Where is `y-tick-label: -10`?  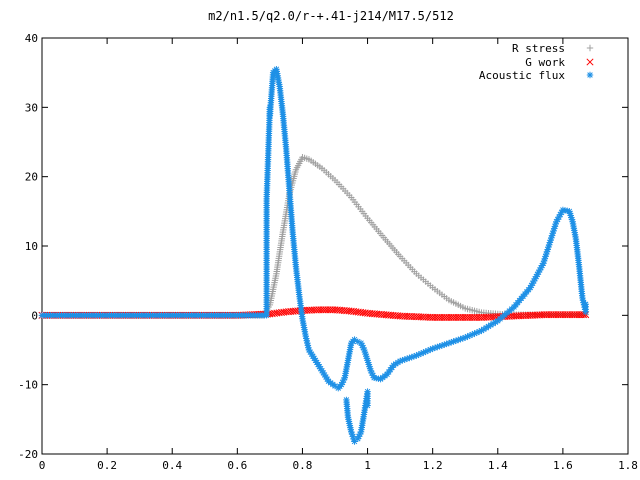 y-tick-label: -10 is located at coordinates (28, 385).